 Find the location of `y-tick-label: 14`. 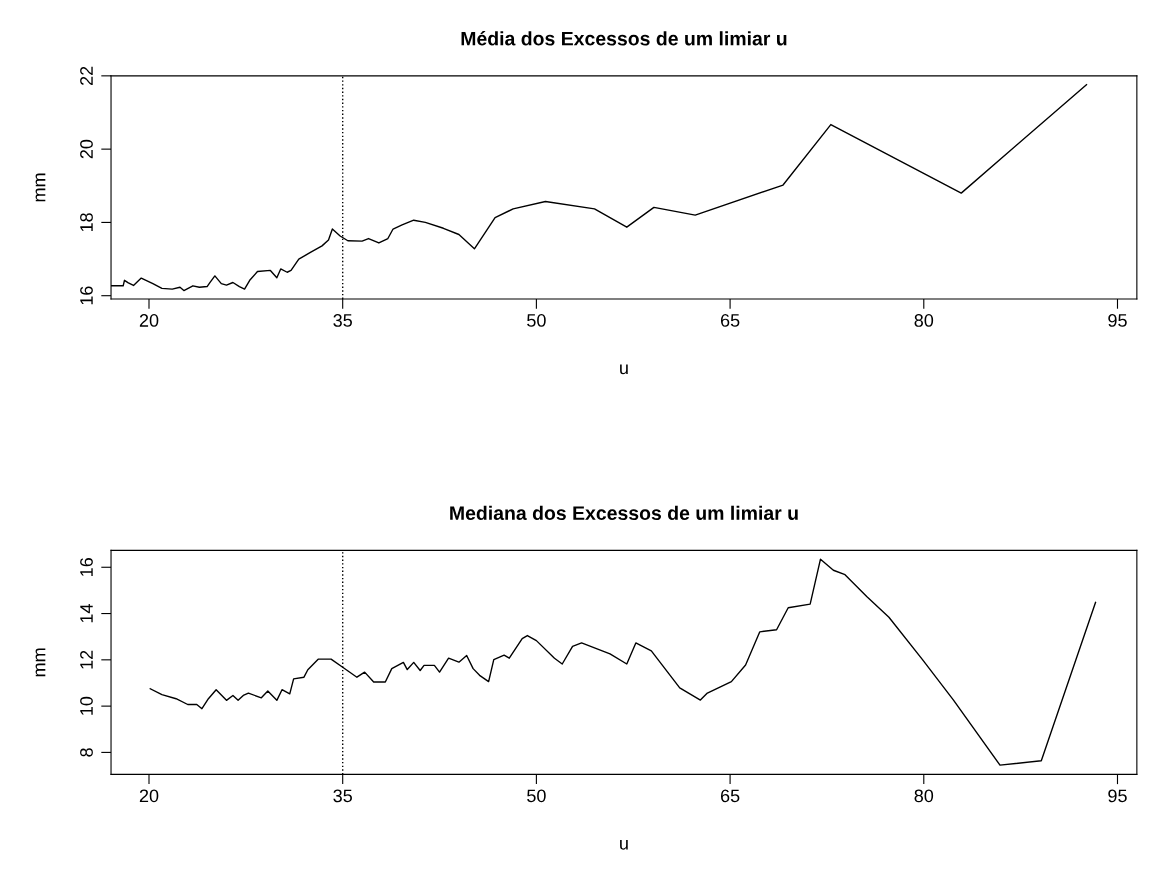

y-tick-label: 14 is located at coordinates (86, 613).